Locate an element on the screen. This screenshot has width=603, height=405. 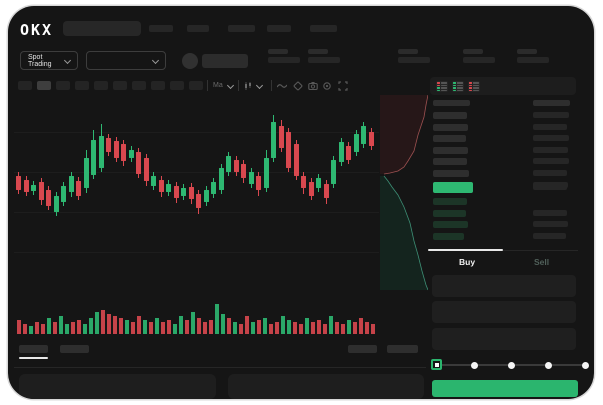
pair-select-dropdown is located at coordinates (126, 60).